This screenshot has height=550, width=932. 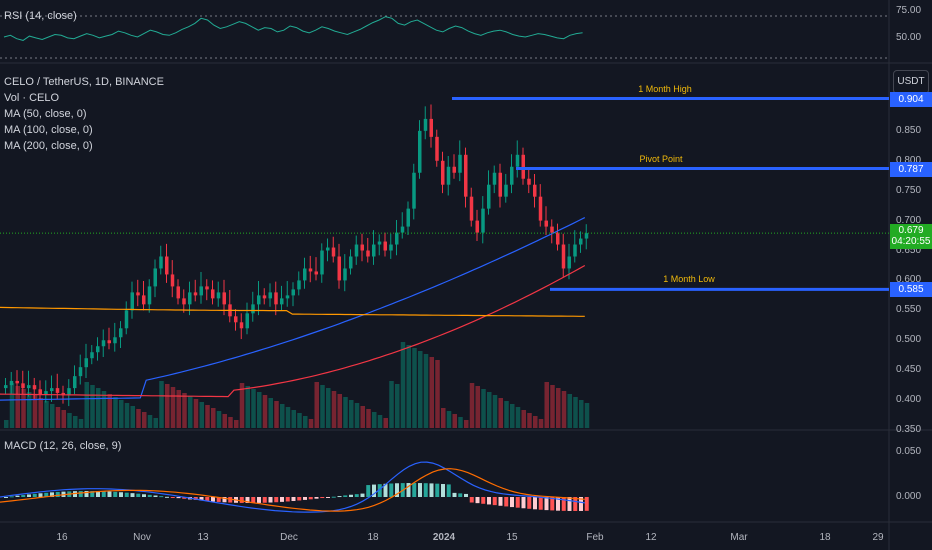 I want to click on price-tick: 0.550, so click(x=909, y=310).